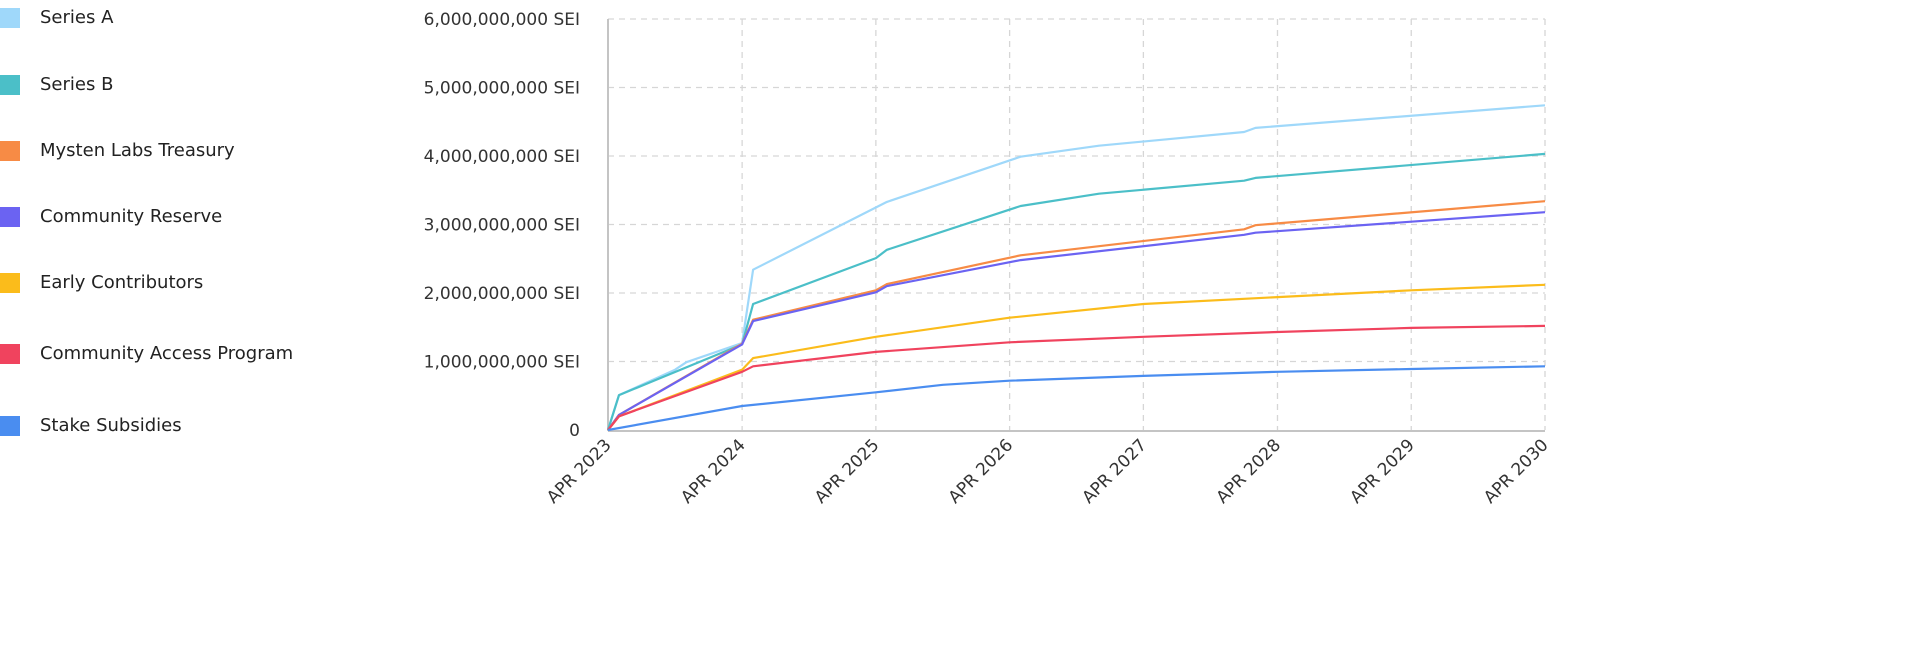 The image size is (1920, 647). I want to click on x-tick-label: APR 2029, so click(1382, 471).